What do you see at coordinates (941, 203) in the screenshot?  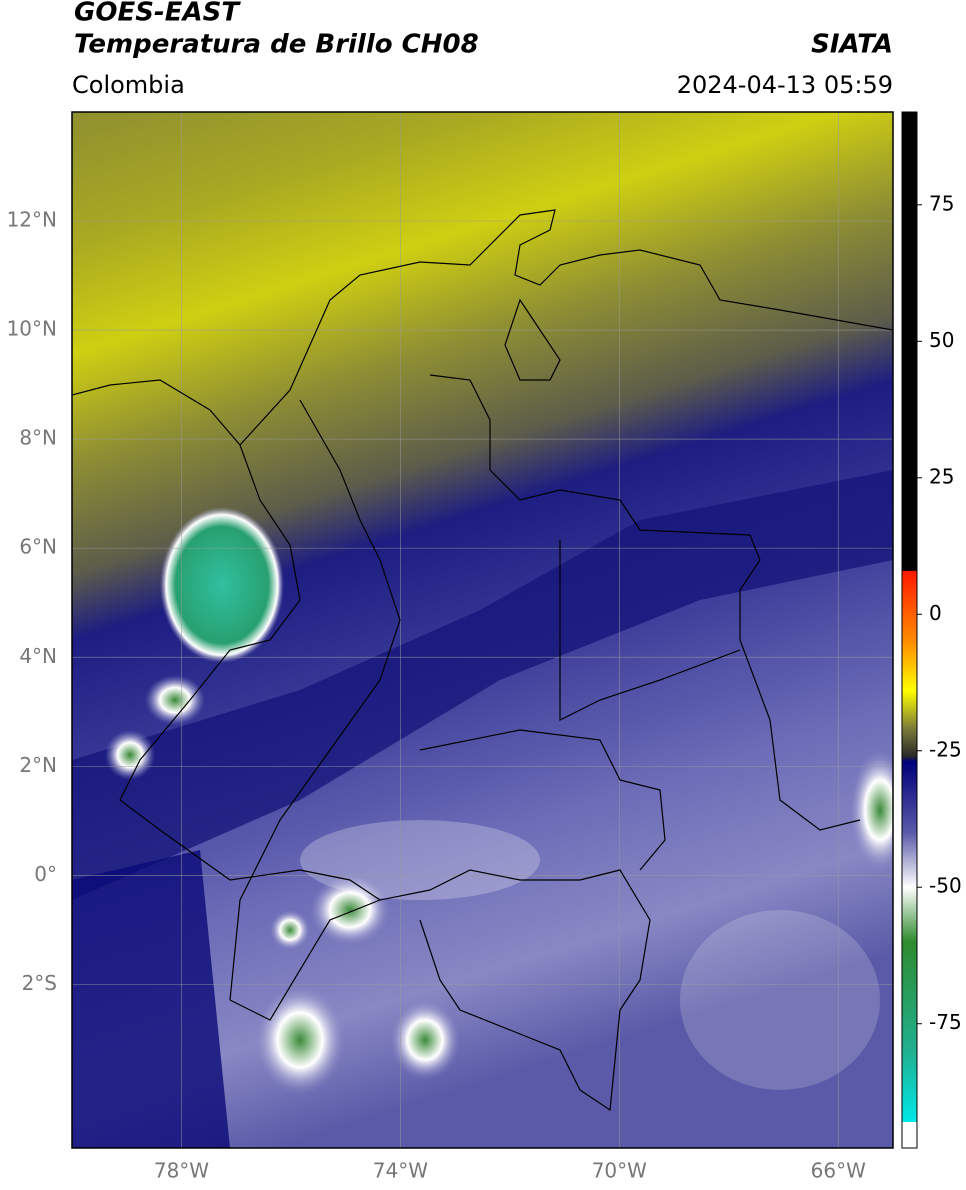 I see `colorbar-tick-label: 75` at bounding box center [941, 203].